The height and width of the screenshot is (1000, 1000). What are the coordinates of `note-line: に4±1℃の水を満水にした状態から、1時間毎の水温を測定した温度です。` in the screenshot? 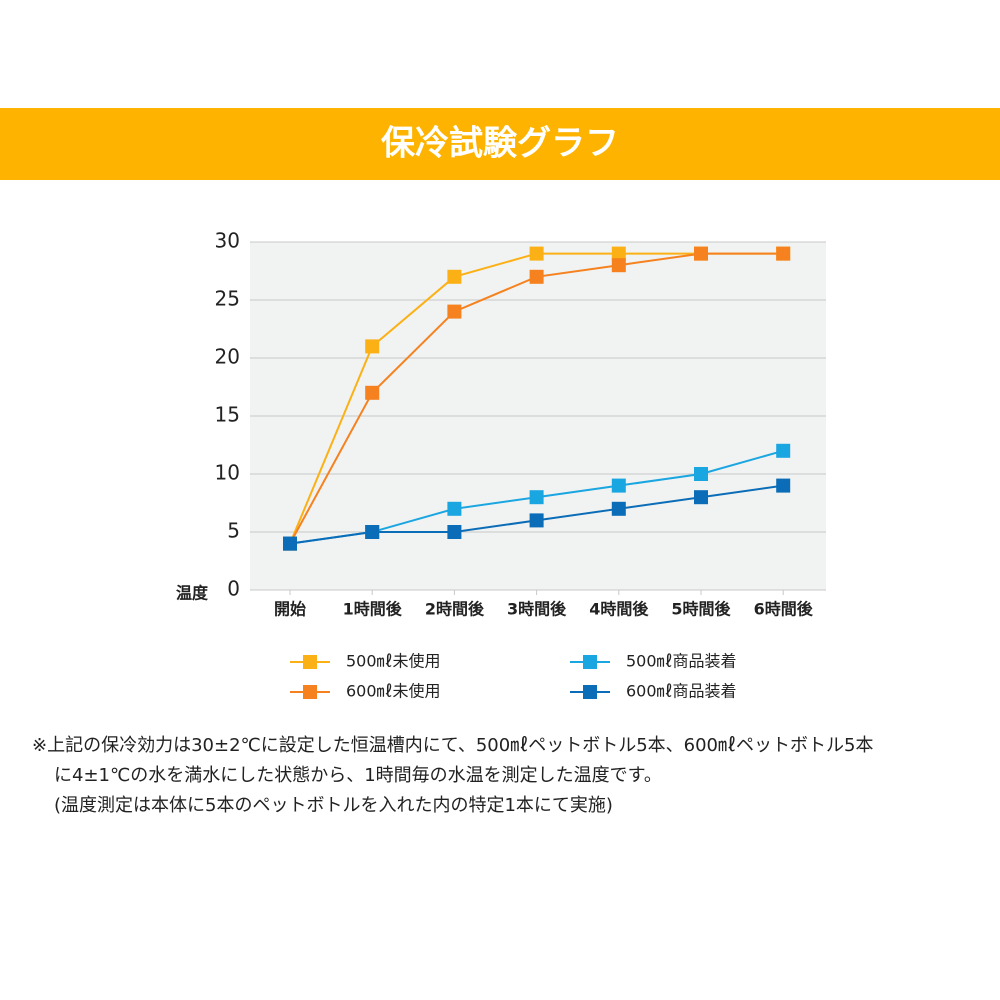 It's located at (358, 775).